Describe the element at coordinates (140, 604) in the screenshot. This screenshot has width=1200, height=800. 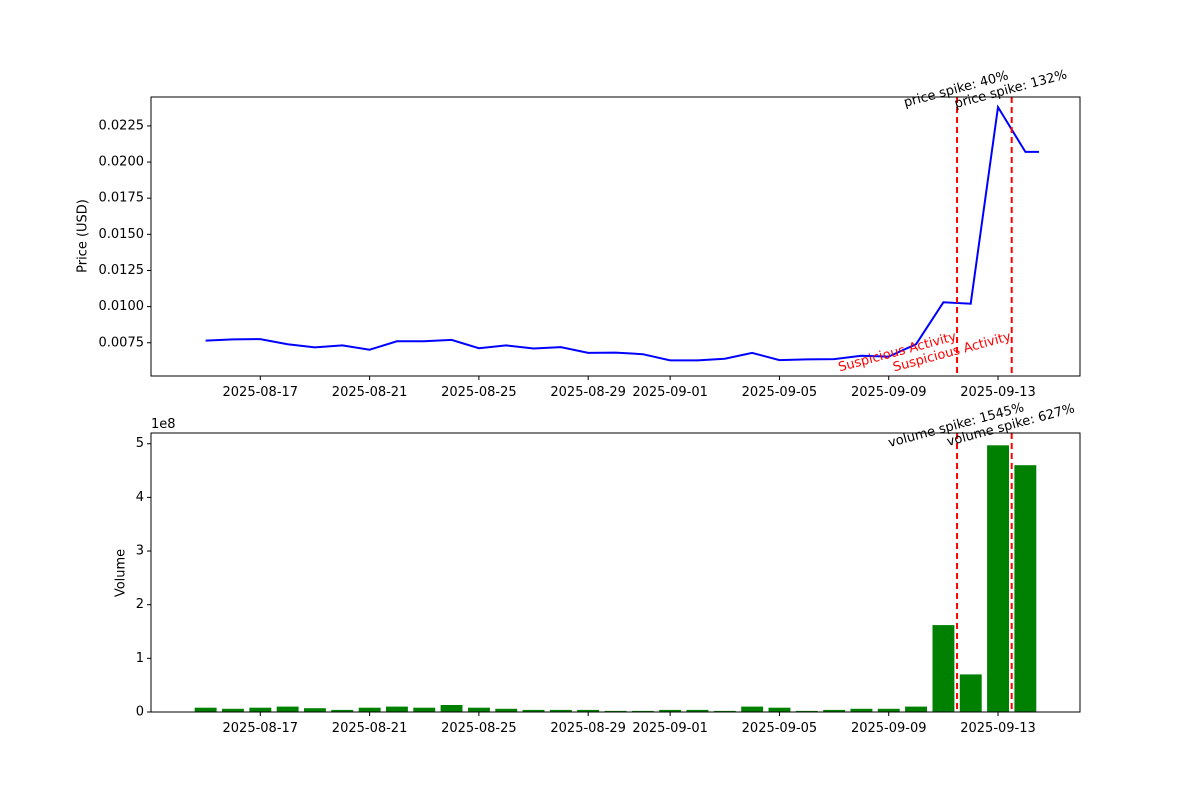
I see `volume-y-tick-label: 2` at that location.